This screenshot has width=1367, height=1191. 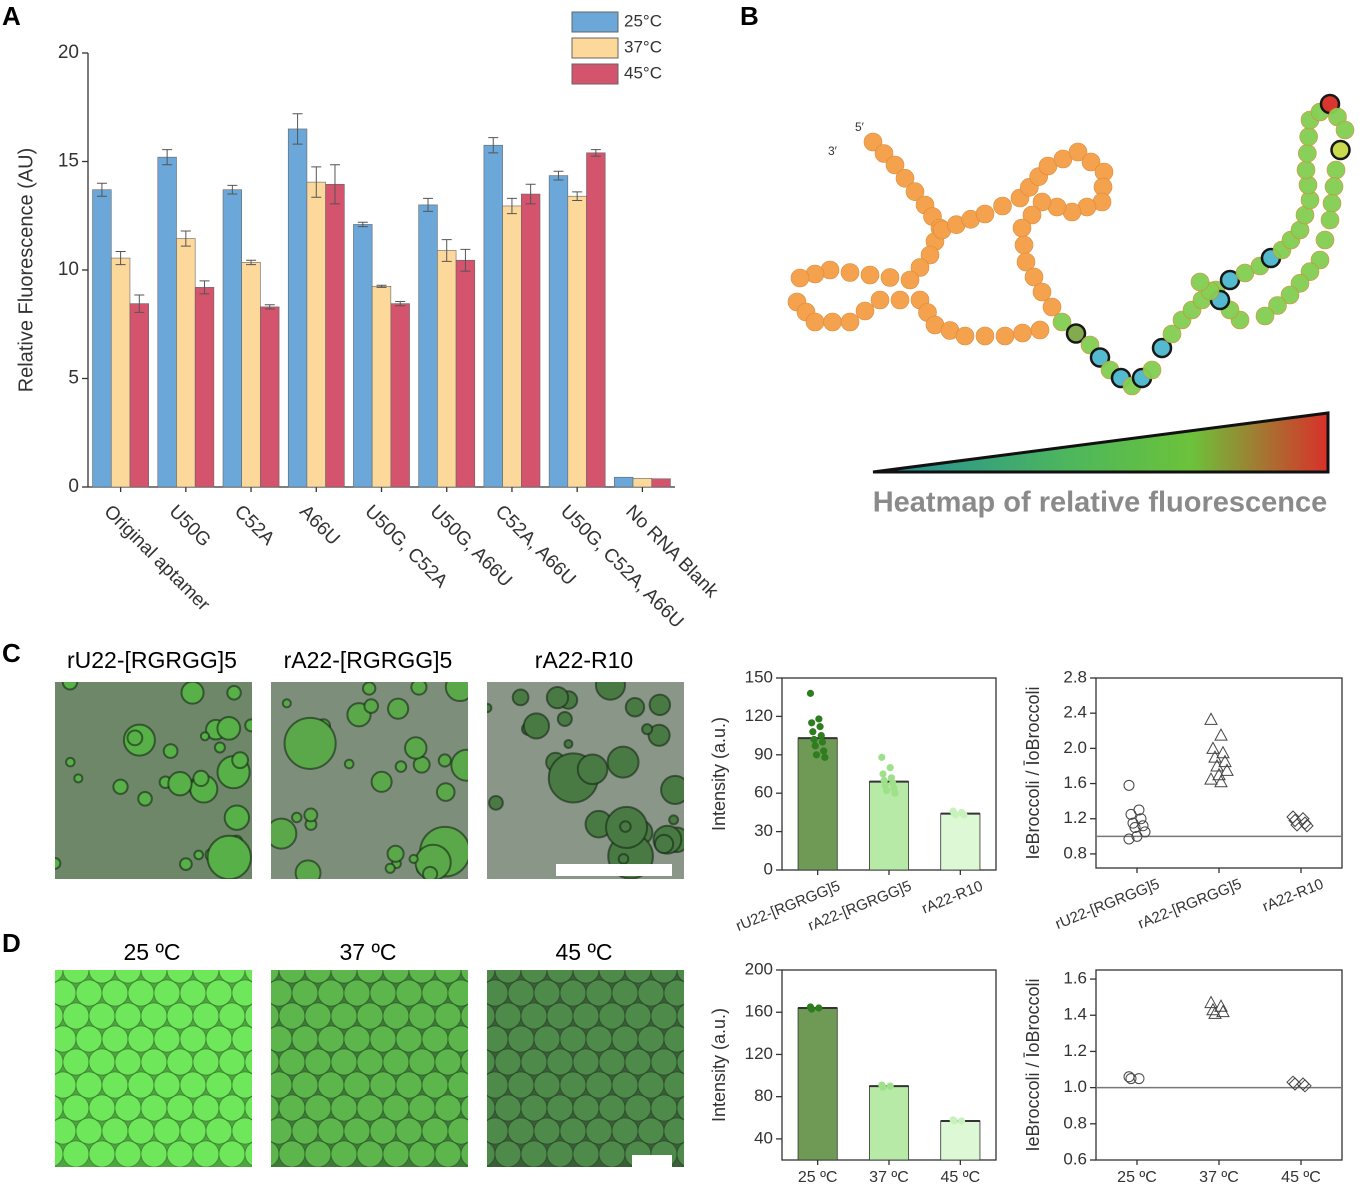 What do you see at coordinates (319, 525) in the screenshot?
I see `x-tick-label: A66U` at bounding box center [319, 525].